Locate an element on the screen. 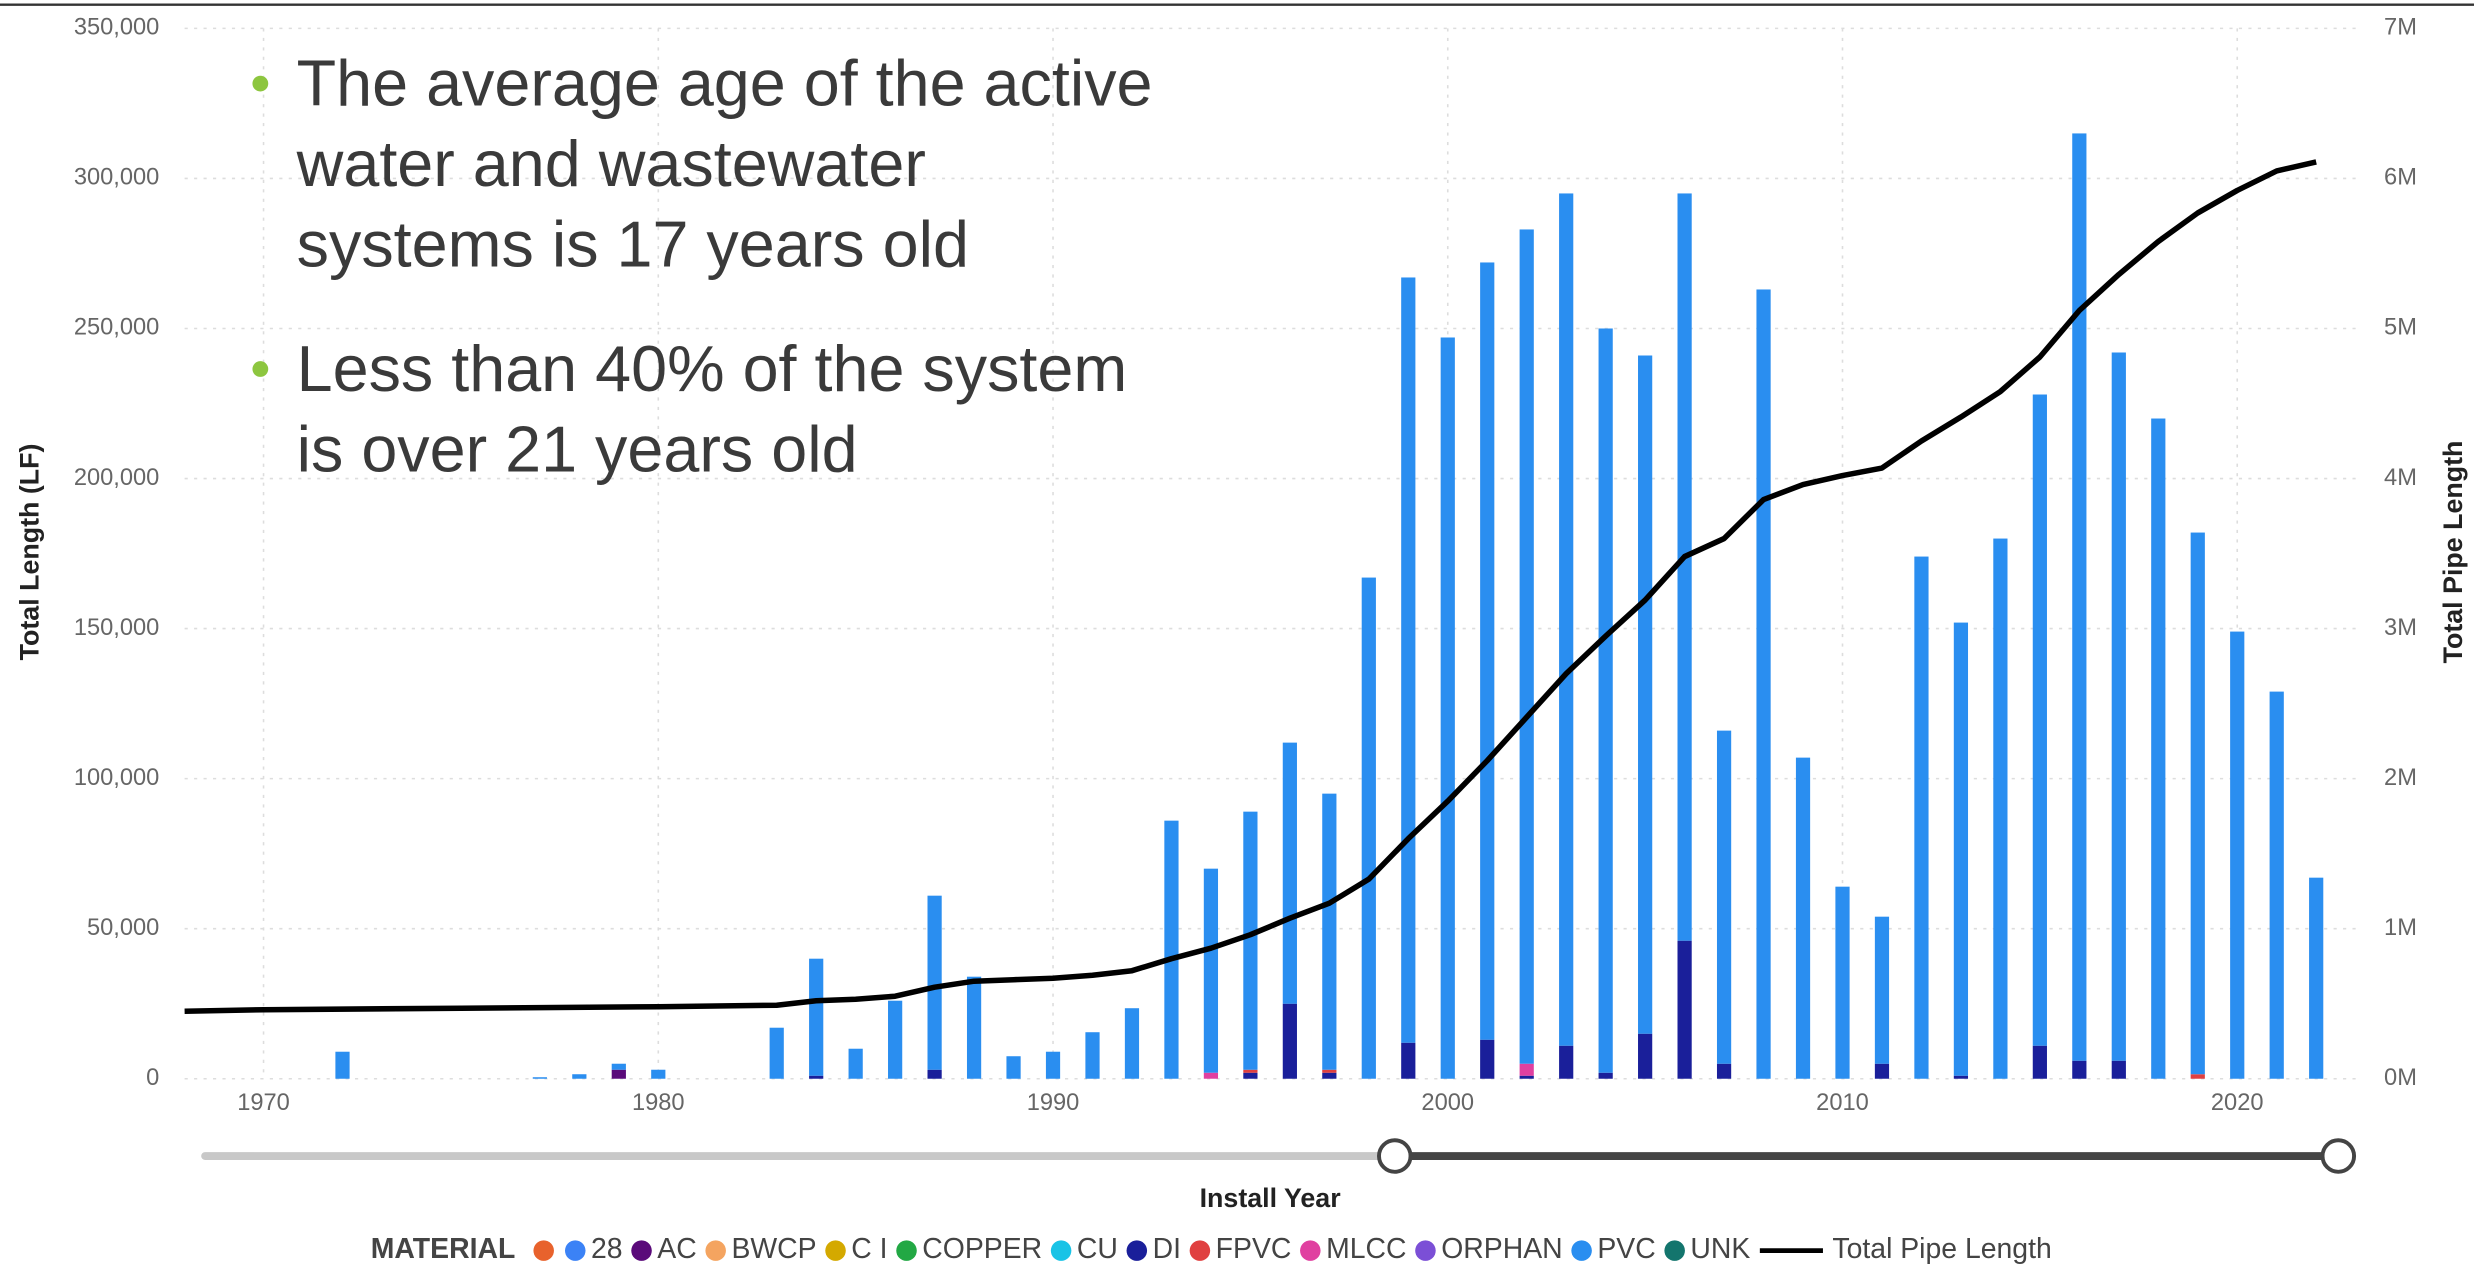  y-tick-label: 100,000 is located at coordinates (117, 778).